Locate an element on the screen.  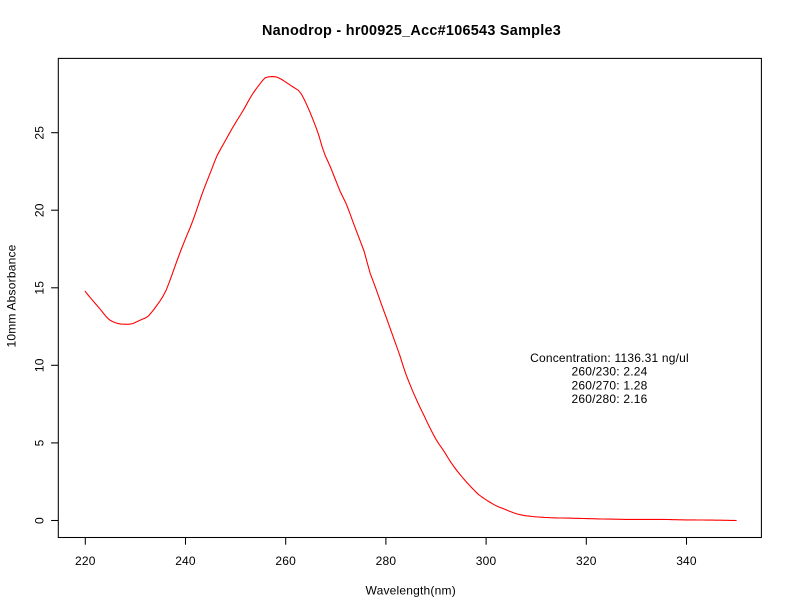
svg-text: 320 is located at coordinates (586, 561).